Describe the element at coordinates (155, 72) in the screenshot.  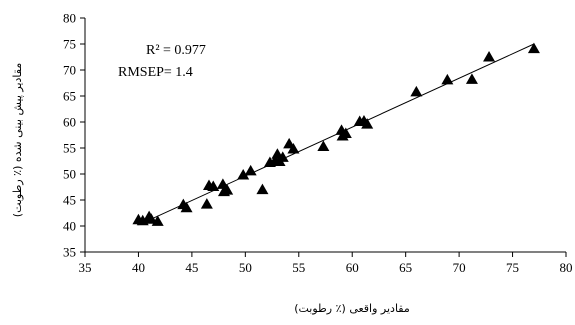
I see `rmsep-annotation: RMSEP= 1.4` at that location.